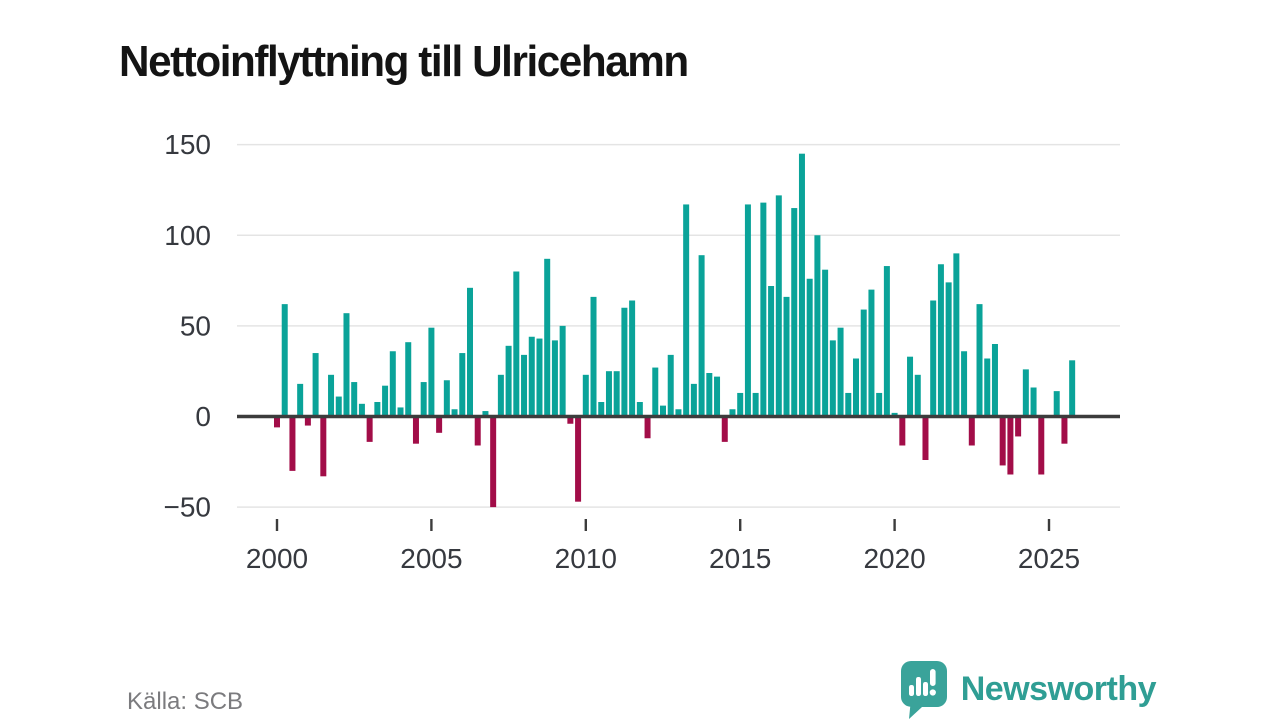  Describe the element at coordinates (485, 414) in the screenshot. I see `bar-2006-q4` at that location.